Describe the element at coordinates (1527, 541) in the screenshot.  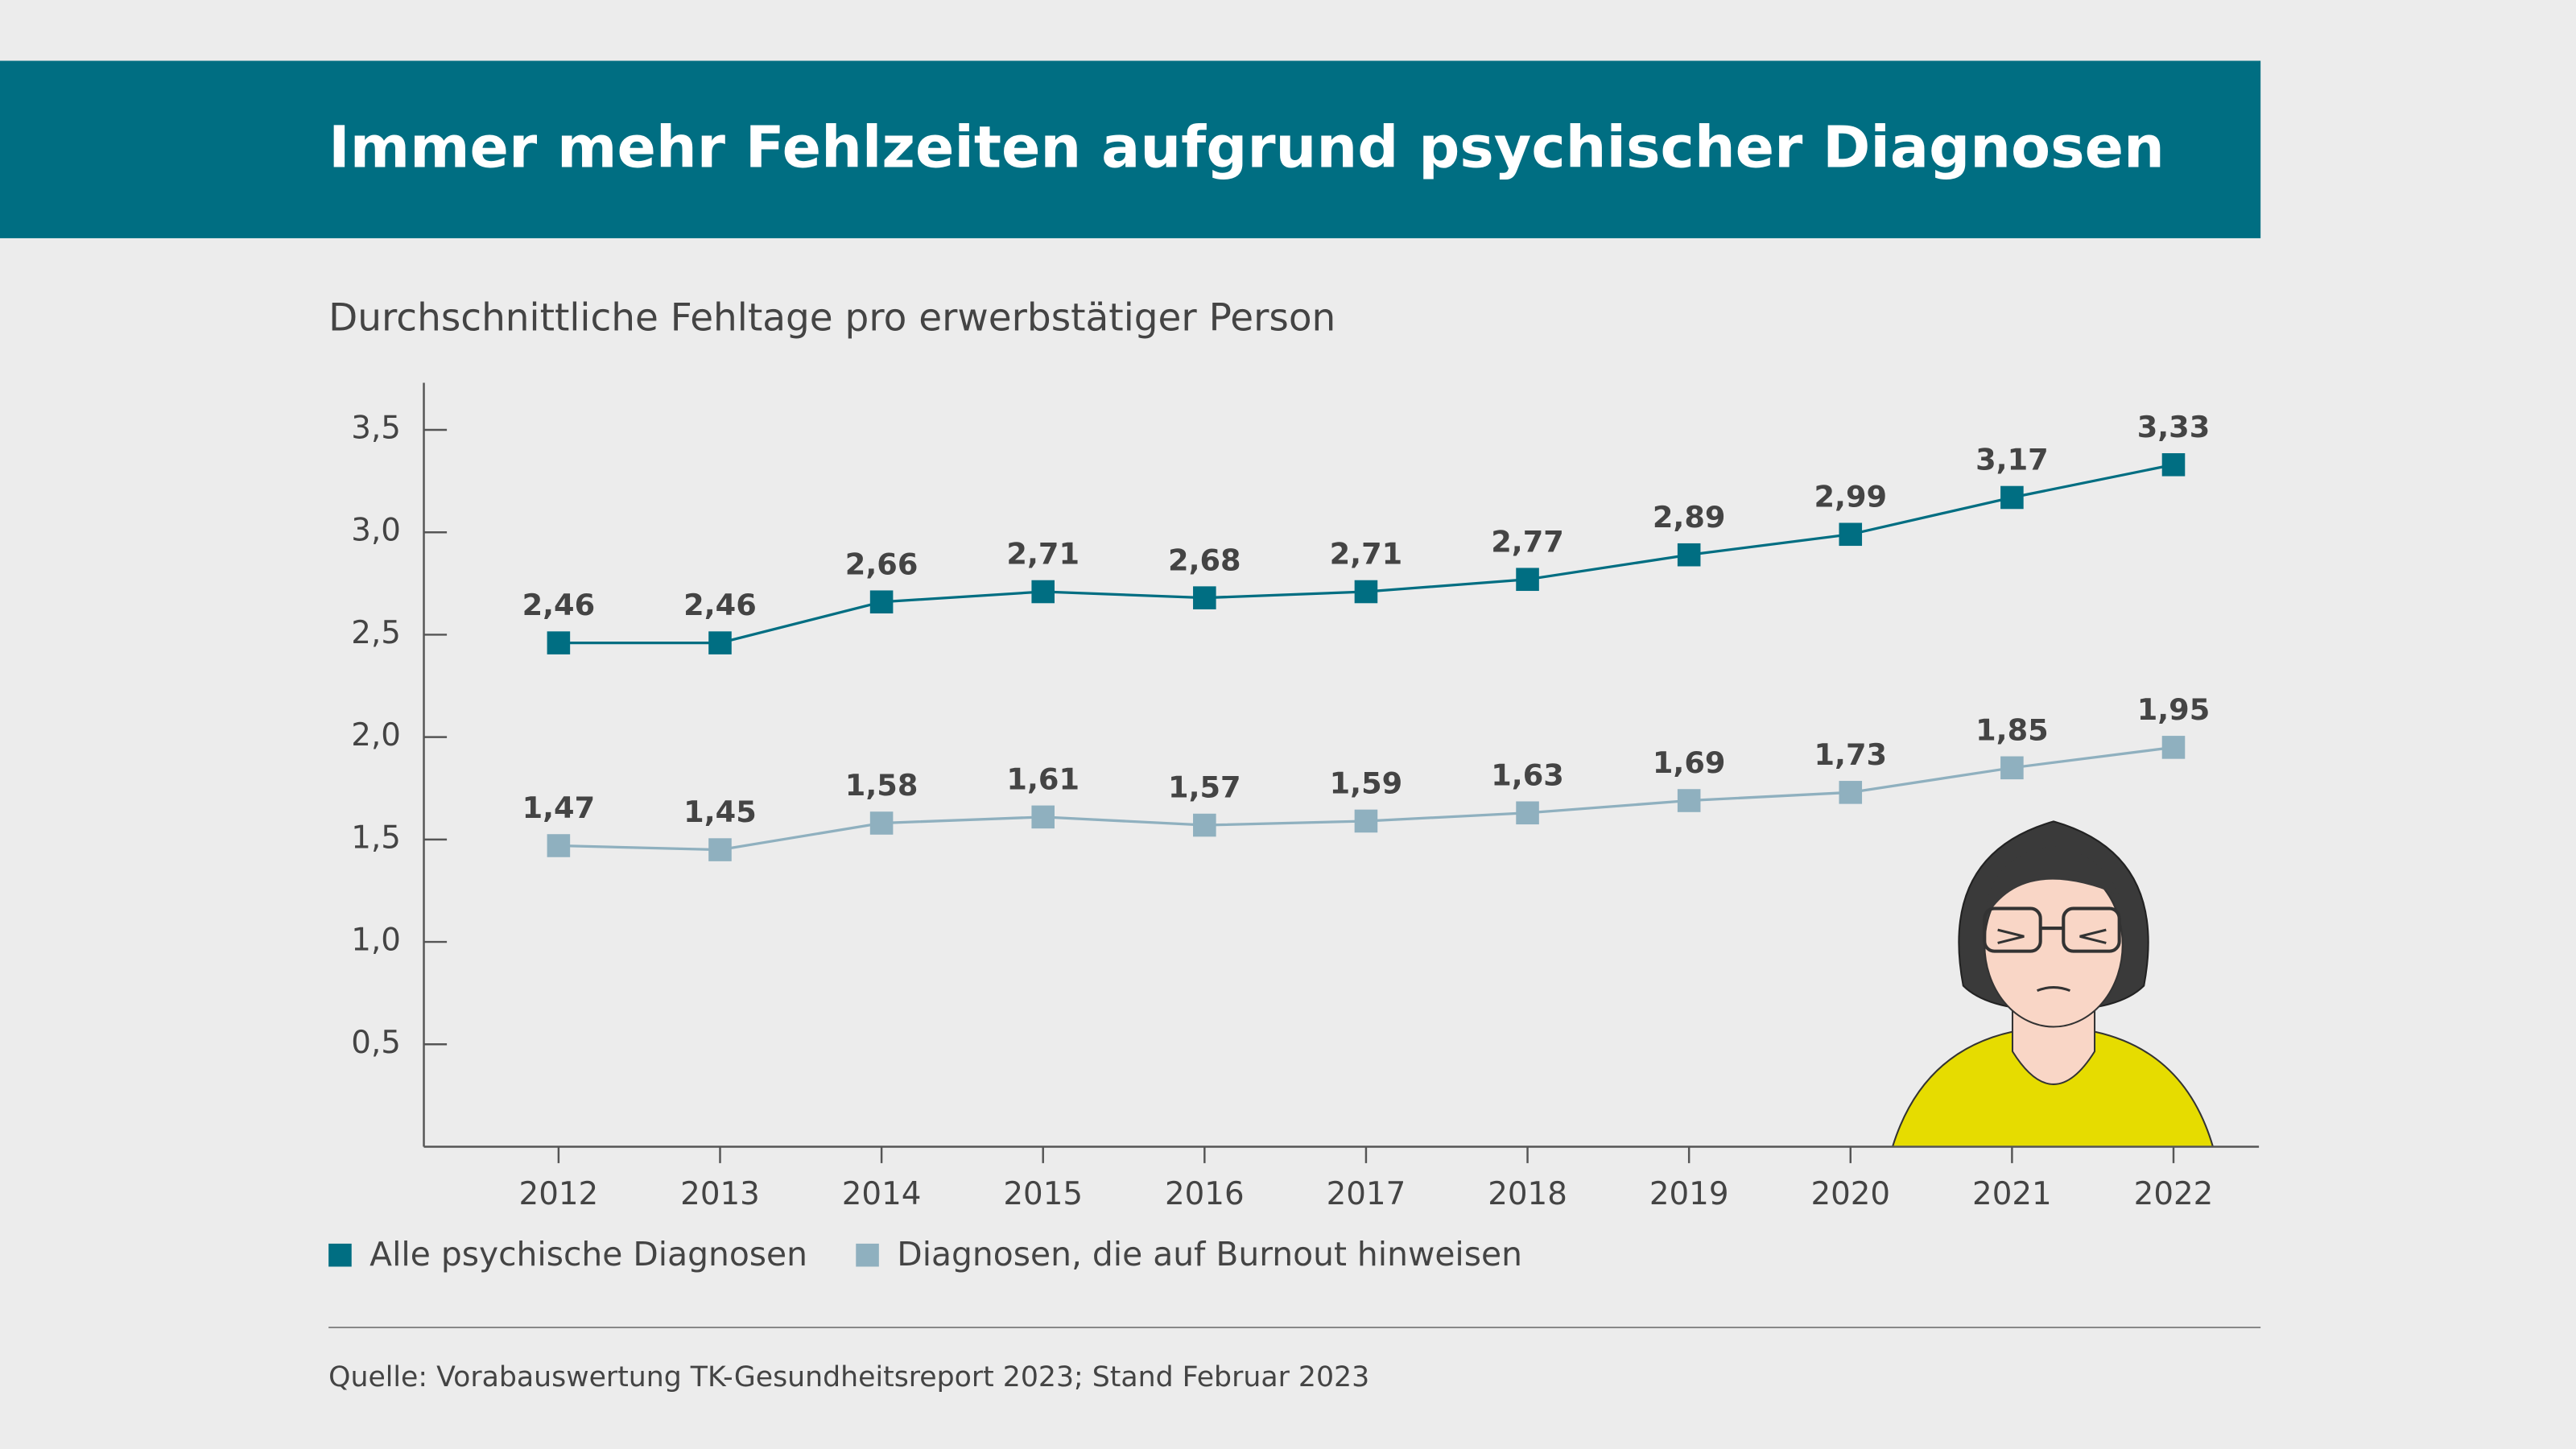
I see `value-label: 2,77` at that location.